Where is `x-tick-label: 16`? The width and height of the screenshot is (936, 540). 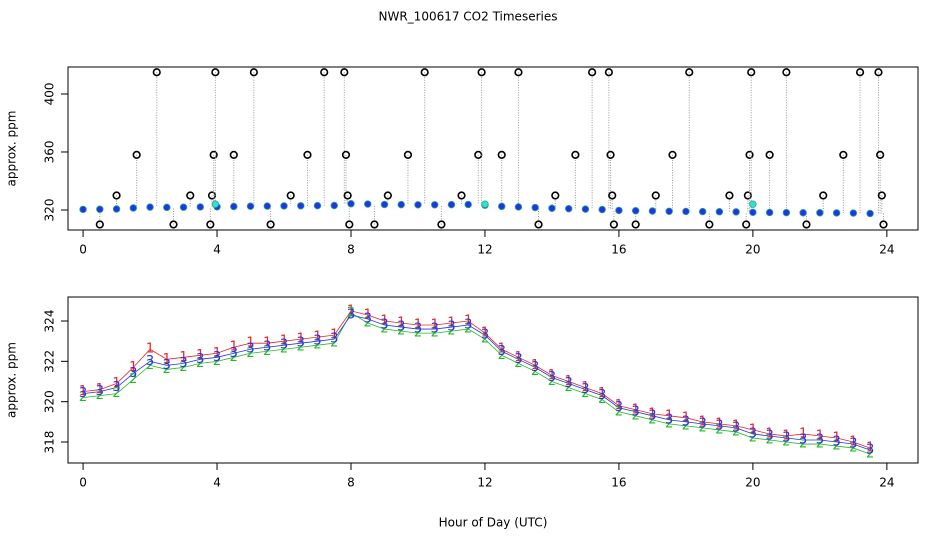 x-tick-label: 16 is located at coordinates (618, 483).